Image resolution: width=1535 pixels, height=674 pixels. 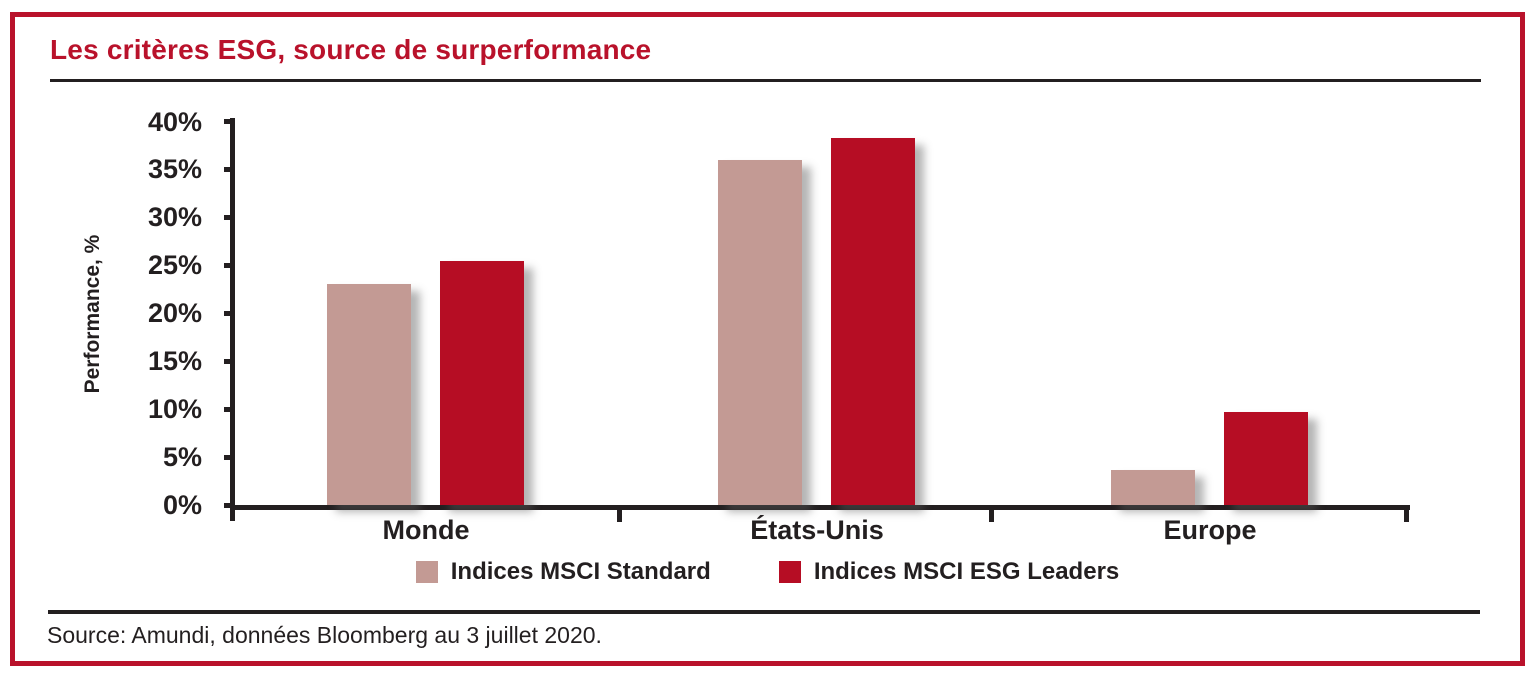 I want to click on bar-Europe-esg-leaders, so click(x=1266, y=458).